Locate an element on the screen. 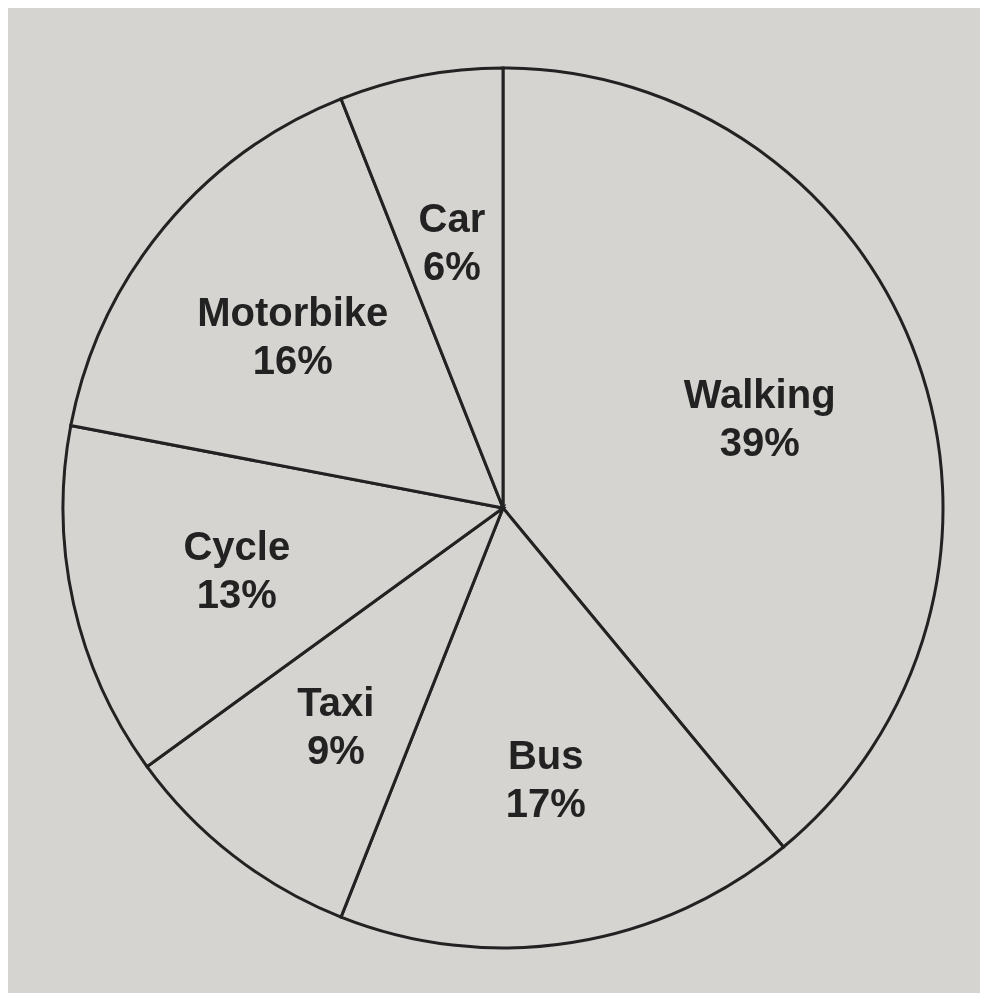  data-label: 16% is located at coordinates (292, 360).